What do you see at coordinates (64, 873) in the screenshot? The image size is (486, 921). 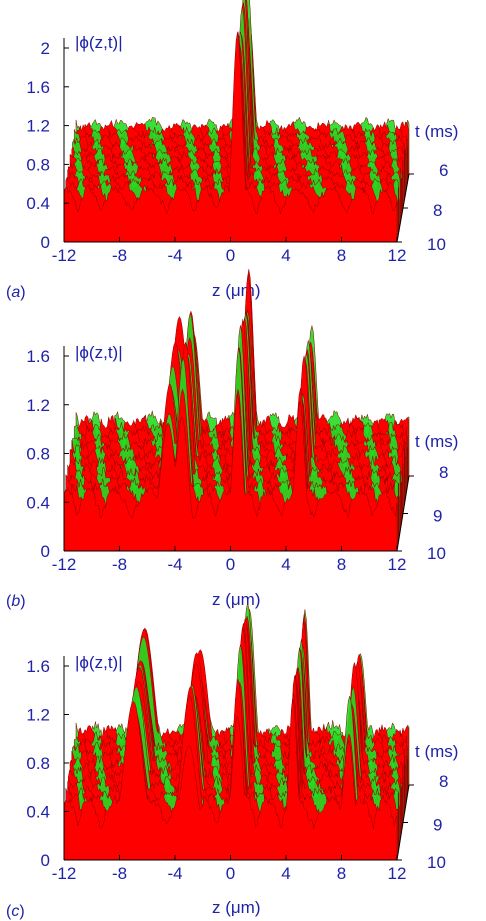 I see `x-tick-label-c-0: -12` at bounding box center [64, 873].